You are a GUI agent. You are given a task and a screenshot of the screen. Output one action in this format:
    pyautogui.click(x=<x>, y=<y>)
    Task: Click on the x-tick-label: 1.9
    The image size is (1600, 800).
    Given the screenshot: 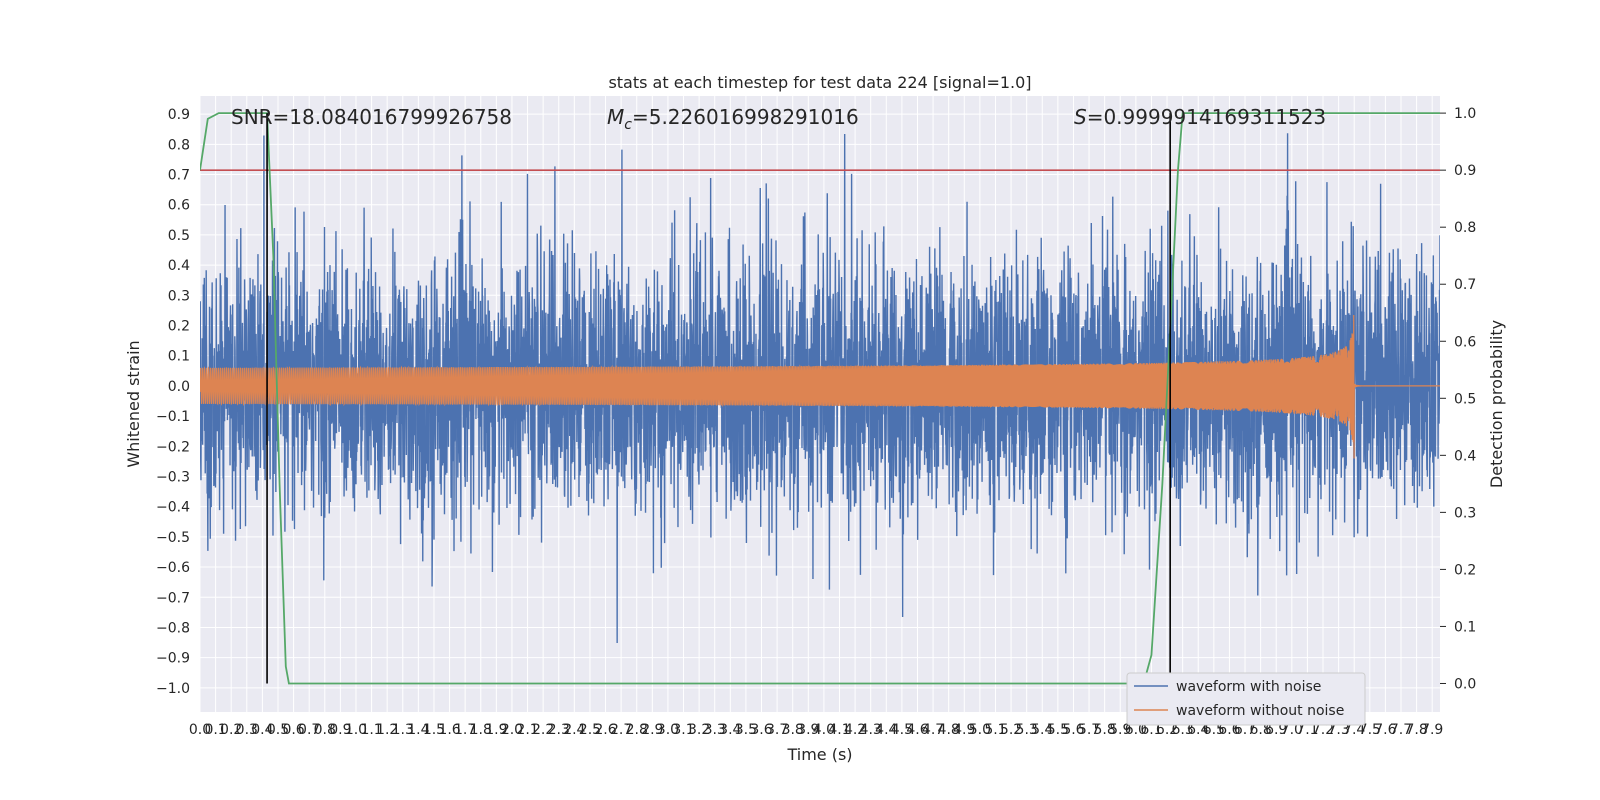 What is the action you would take?
    pyautogui.click(x=496, y=730)
    